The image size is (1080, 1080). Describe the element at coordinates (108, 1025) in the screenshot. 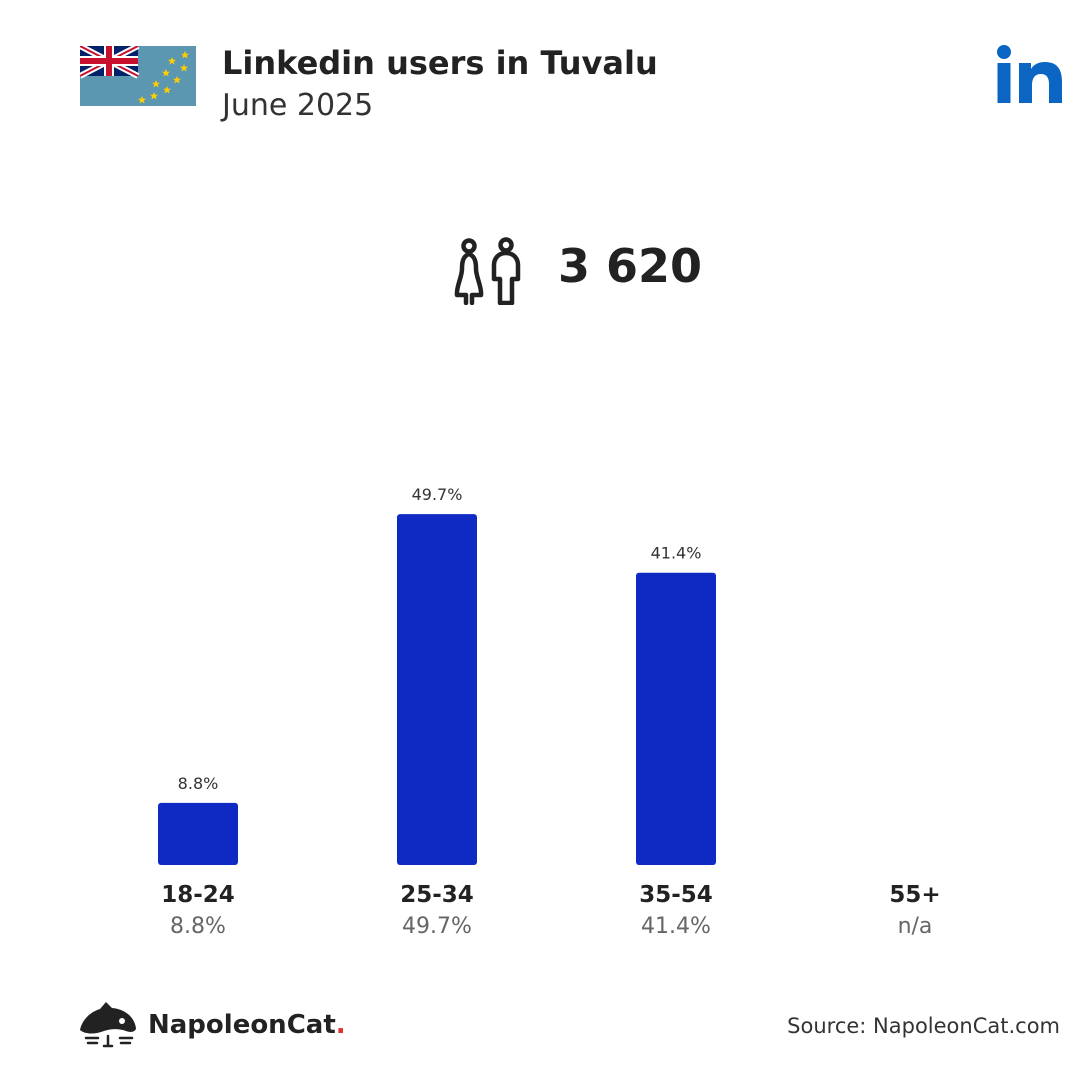

I see `napoleoncat-logo-icon` at that location.